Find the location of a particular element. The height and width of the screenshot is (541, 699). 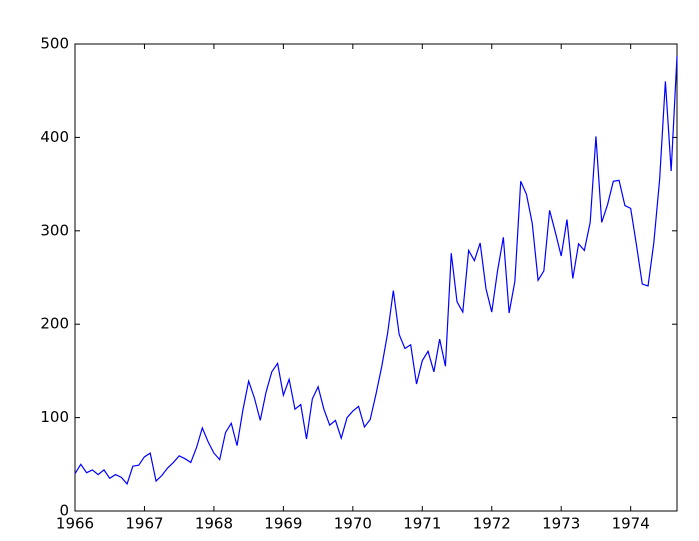

y-tick-label: 0 is located at coordinates (64, 511).